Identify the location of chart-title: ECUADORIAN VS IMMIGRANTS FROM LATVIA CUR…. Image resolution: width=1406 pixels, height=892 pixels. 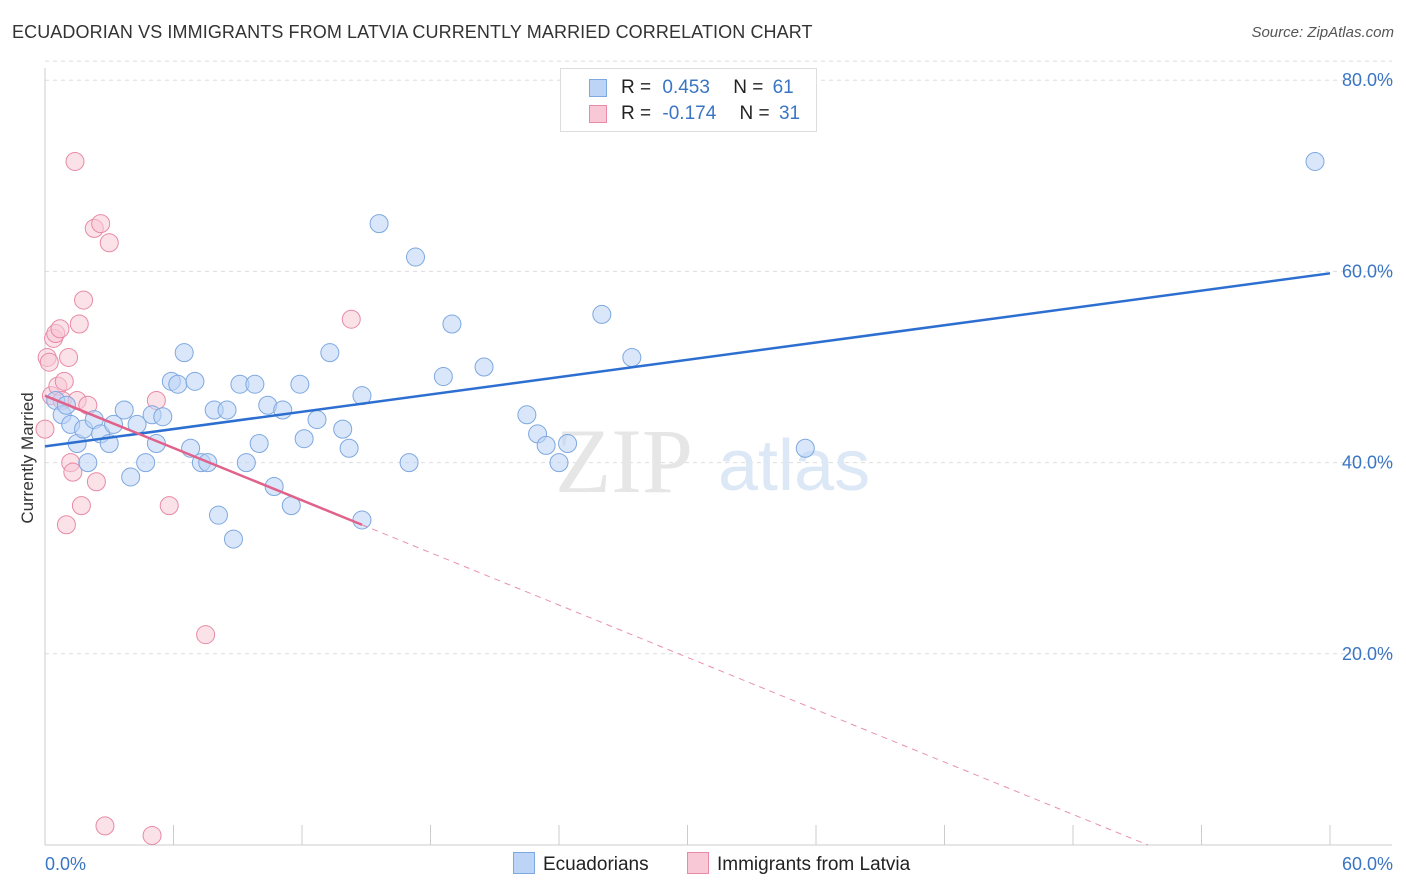
(412, 32).